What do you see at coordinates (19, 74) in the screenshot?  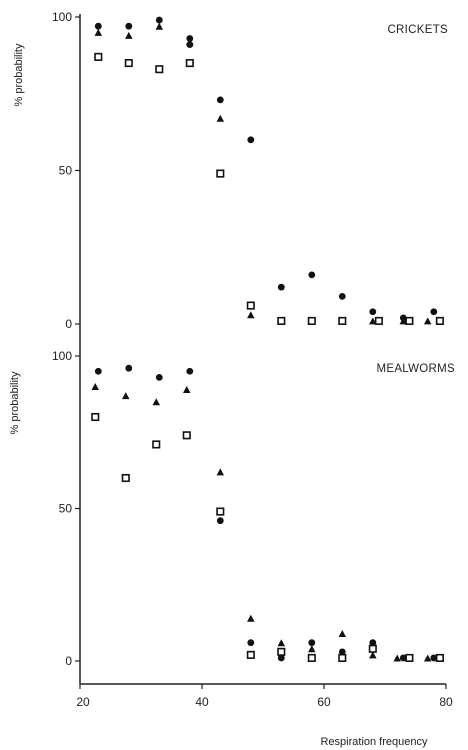 I see `crickets-y-label: % probability` at bounding box center [19, 74].